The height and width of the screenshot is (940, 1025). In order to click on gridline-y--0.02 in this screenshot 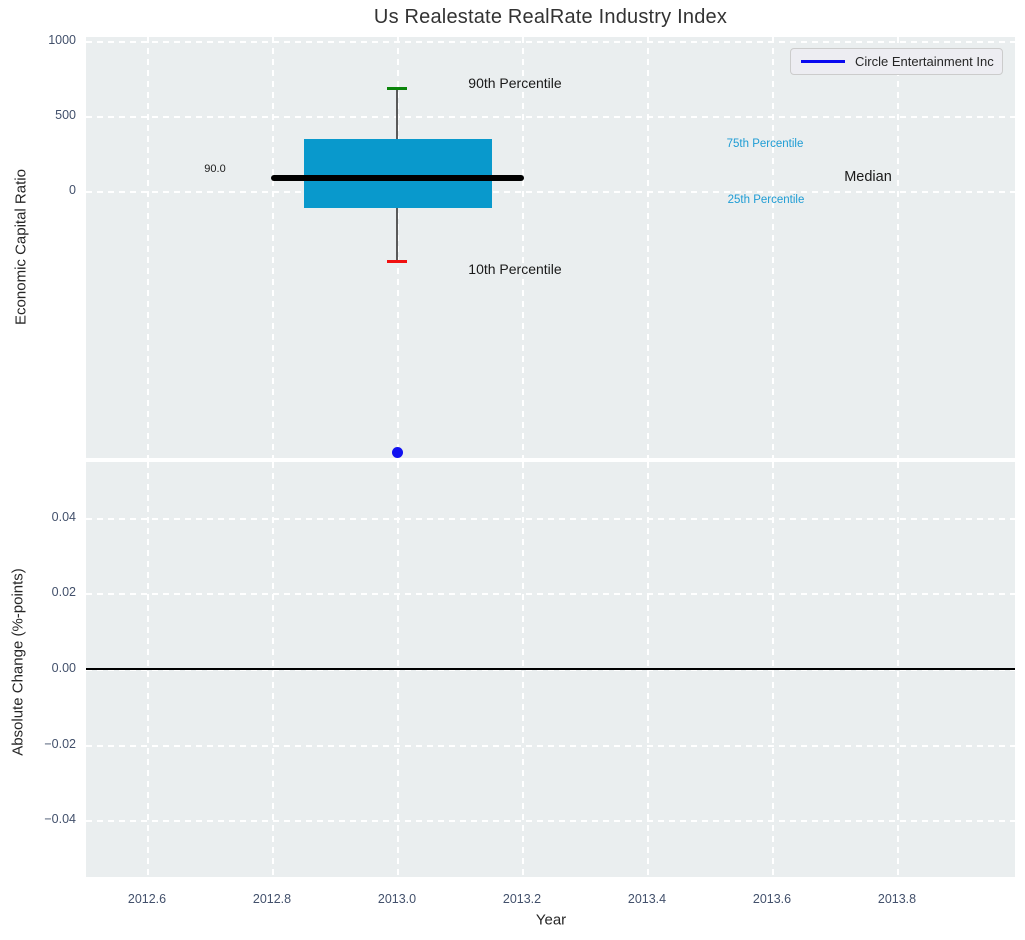, I will do `click(550, 746)`.